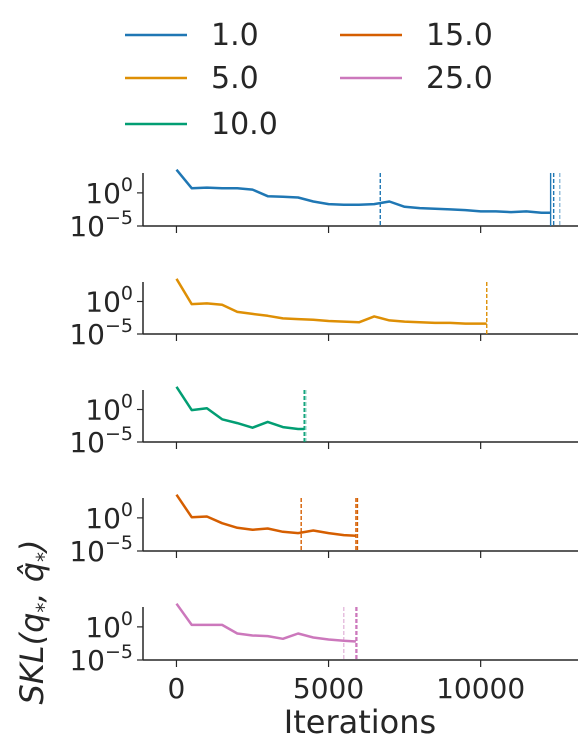 This screenshot has width=588, height=751. What do you see at coordinates (101, 550) in the screenshot?
I see `y-tick-label-3-1: 10⁻⁵` at bounding box center [101, 550].